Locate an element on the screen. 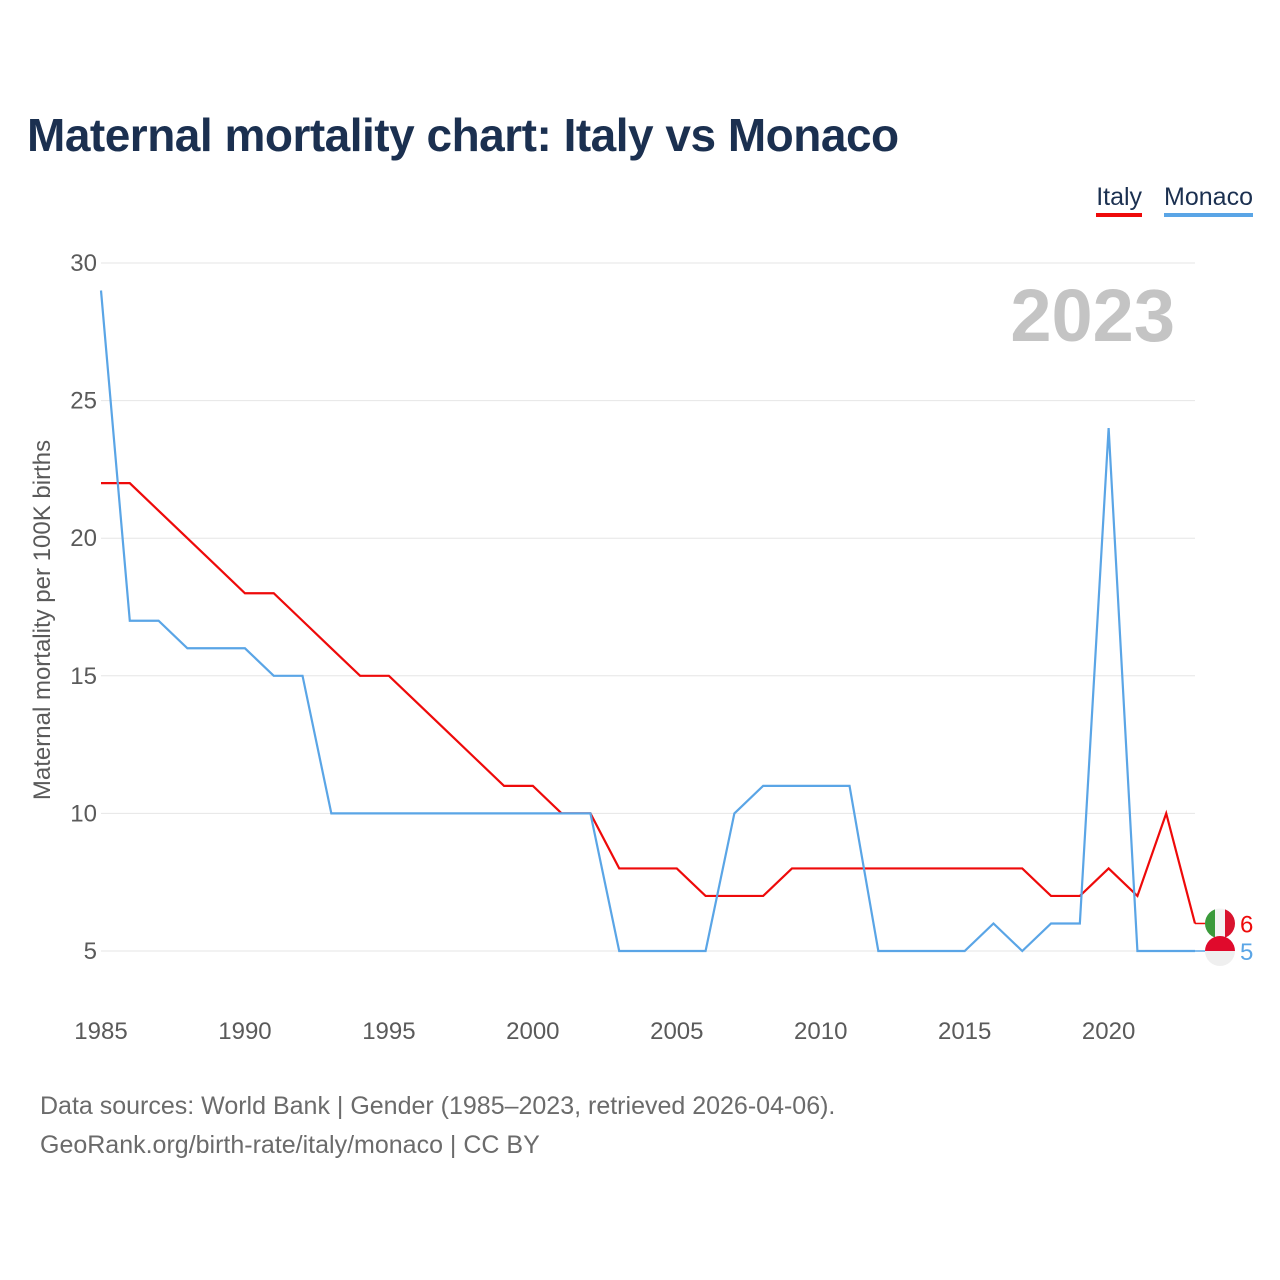 Image resolution: width=1280 pixels, height=1280 pixels. x-tick-label: 1990 is located at coordinates (244, 1031).